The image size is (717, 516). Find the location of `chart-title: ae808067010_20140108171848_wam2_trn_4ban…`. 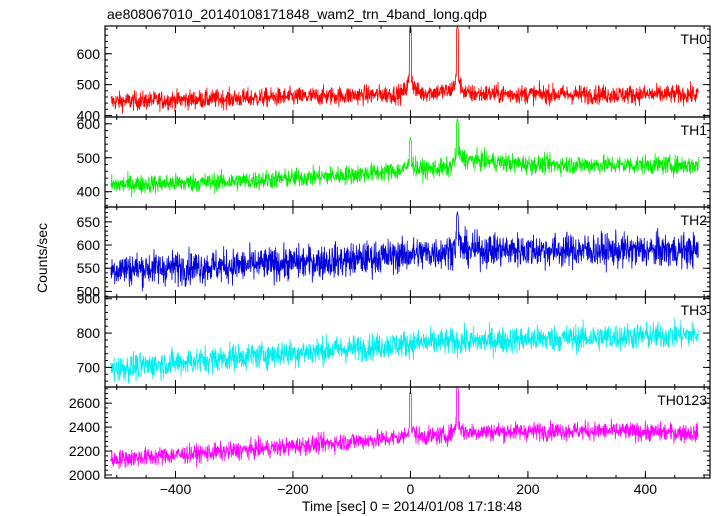

chart-title: ae808067010_20140108171848_wam2_trn_4ban… is located at coordinates (297, 14).